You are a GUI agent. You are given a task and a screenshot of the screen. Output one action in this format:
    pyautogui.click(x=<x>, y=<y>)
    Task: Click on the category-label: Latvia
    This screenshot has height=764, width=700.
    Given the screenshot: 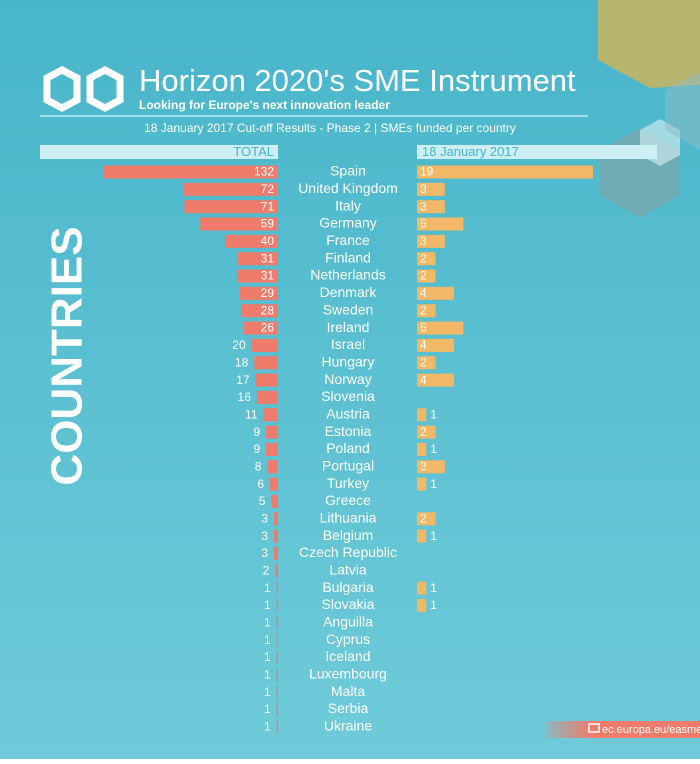 What is the action you would take?
    pyautogui.click(x=348, y=570)
    